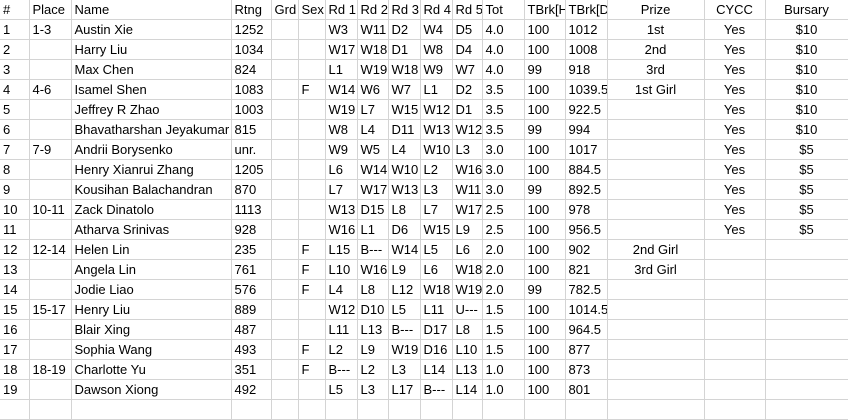  What do you see at coordinates (15, 109) in the screenshot?
I see `cell-num: 5` at bounding box center [15, 109].